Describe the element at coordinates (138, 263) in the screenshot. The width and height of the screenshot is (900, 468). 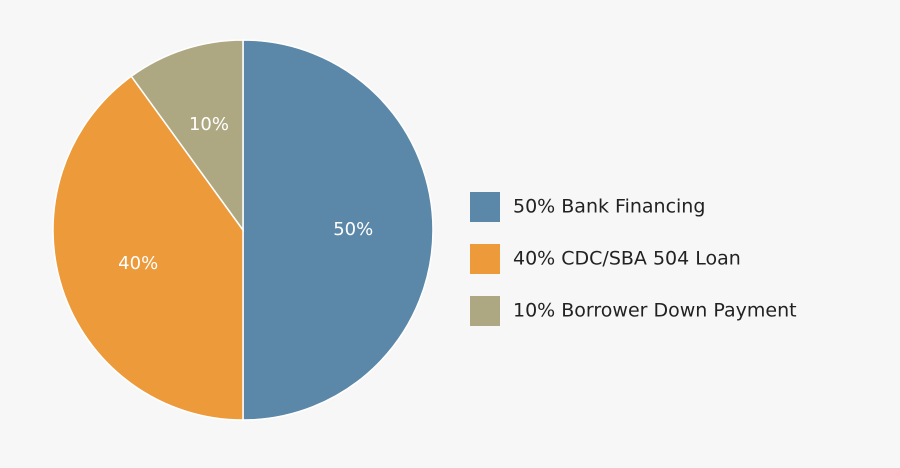
I see `slice-label: 40%` at that location.